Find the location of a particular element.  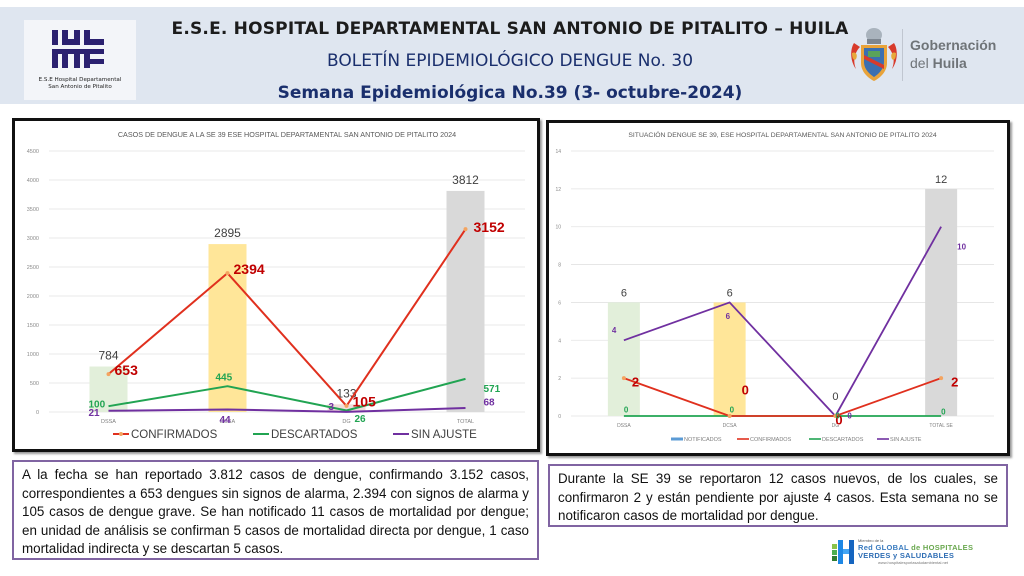

logo-divider is located at coordinates (902, 55).